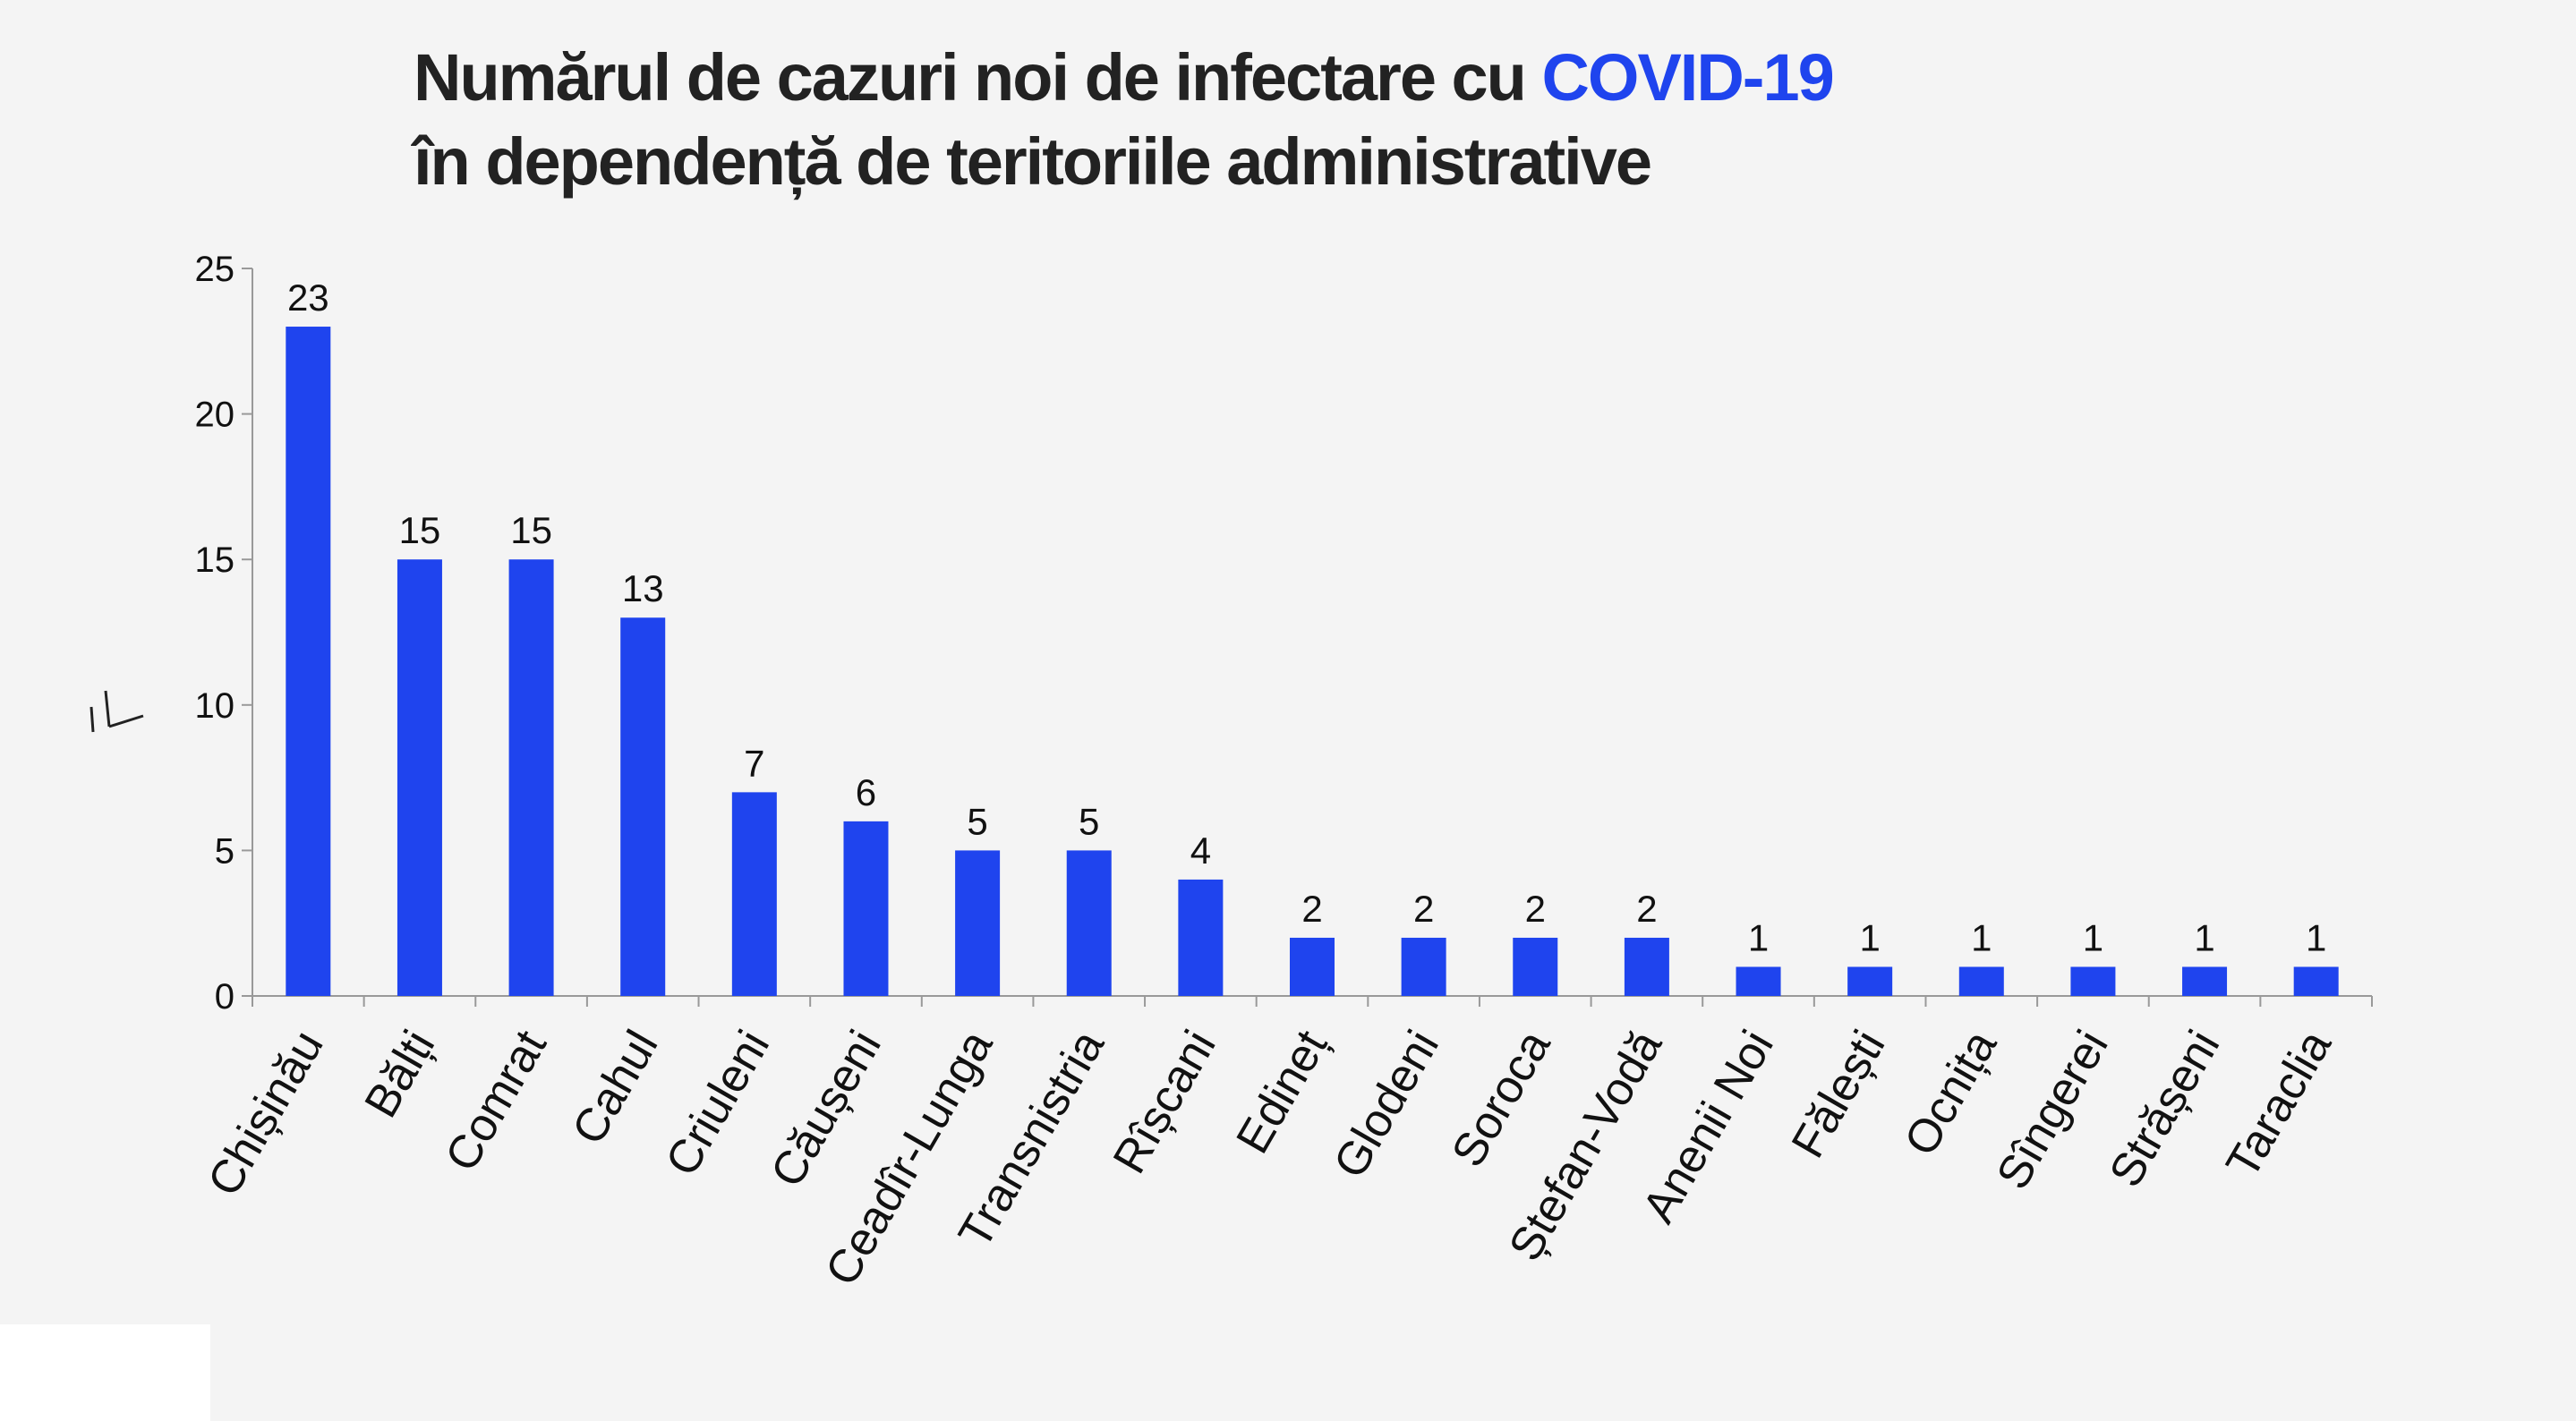  What do you see at coordinates (400, 1074) in the screenshot?
I see `x-tick-label: Bălți` at bounding box center [400, 1074].